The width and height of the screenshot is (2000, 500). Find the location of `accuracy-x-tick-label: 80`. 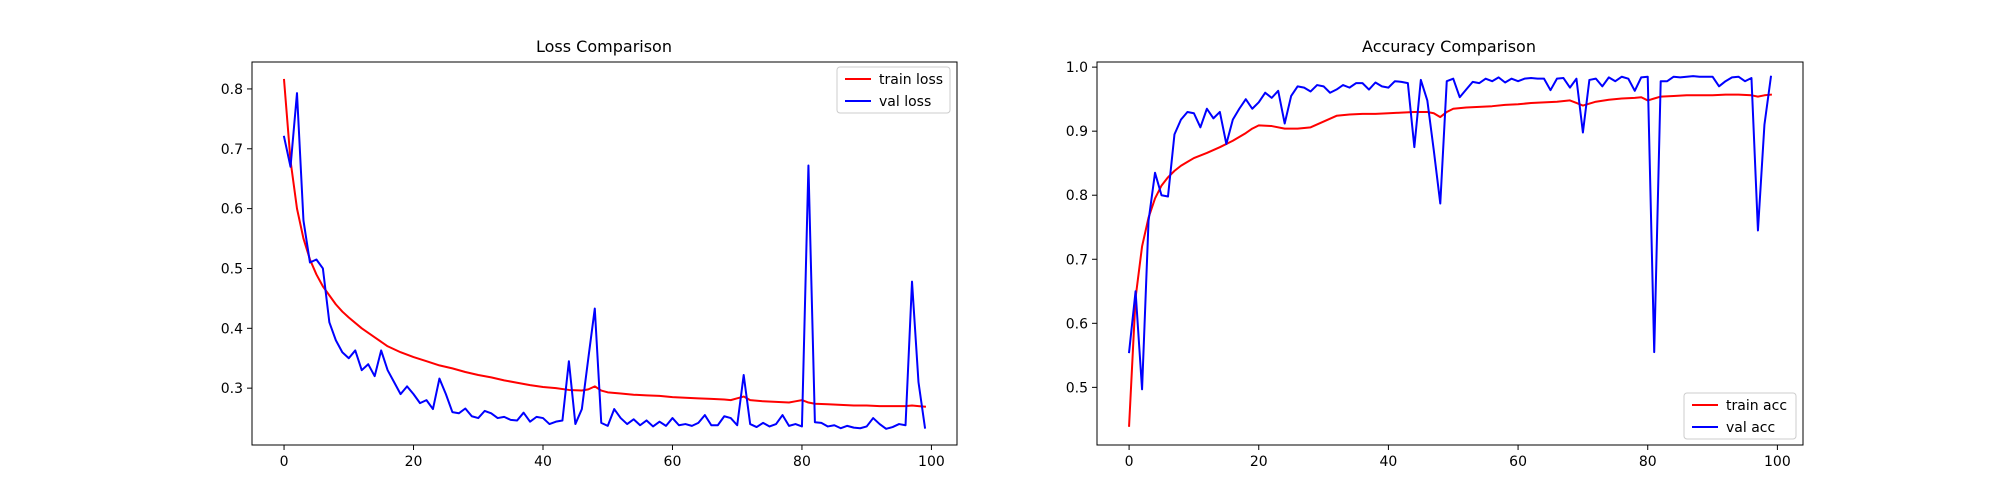

accuracy-x-tick-label: 80 is located at coordinates (1648, 462).